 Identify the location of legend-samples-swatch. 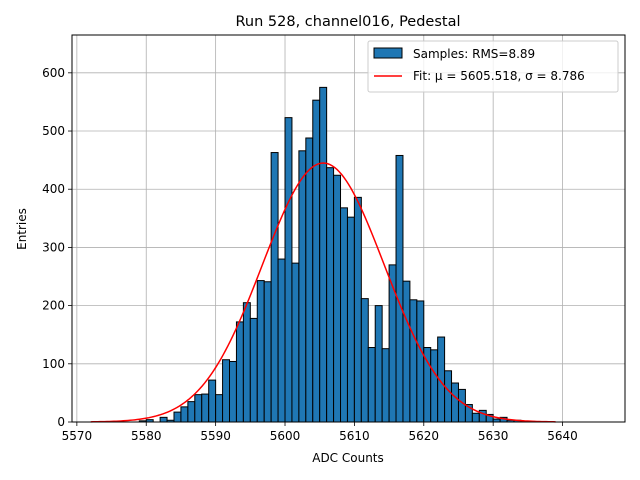
(388, 53).